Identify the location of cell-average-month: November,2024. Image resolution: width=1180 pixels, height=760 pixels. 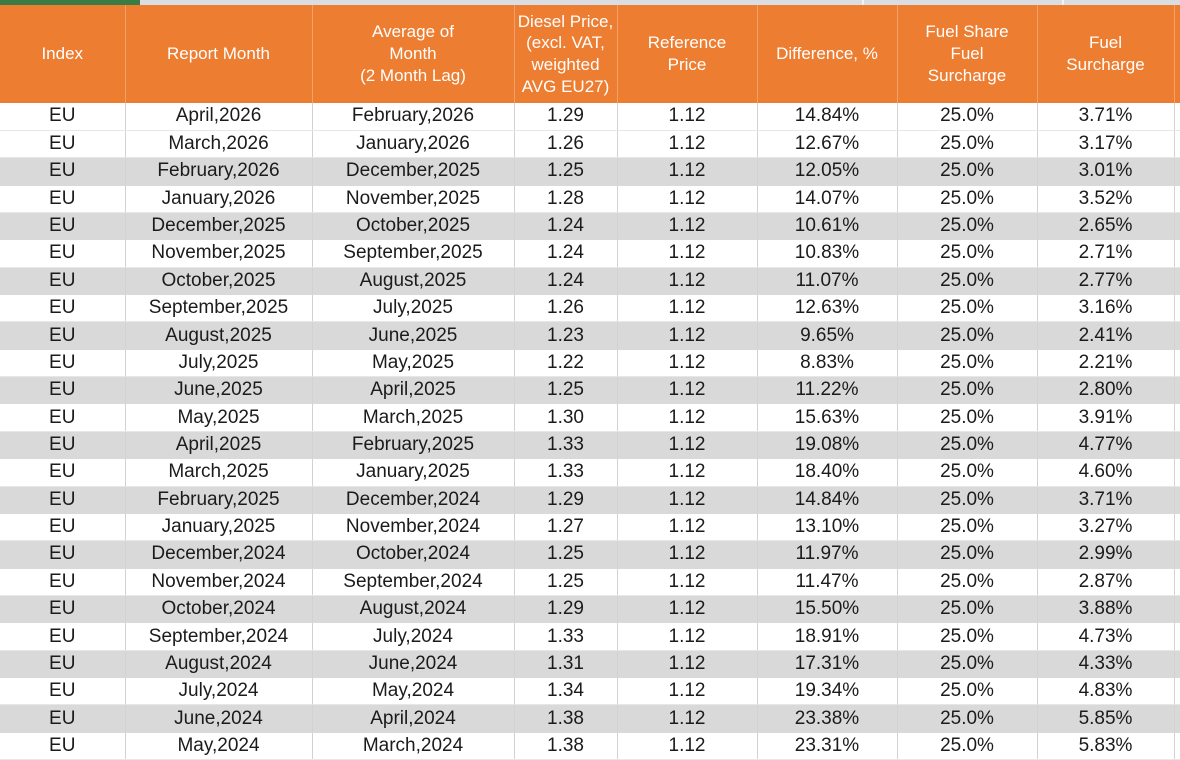
(412, 527).